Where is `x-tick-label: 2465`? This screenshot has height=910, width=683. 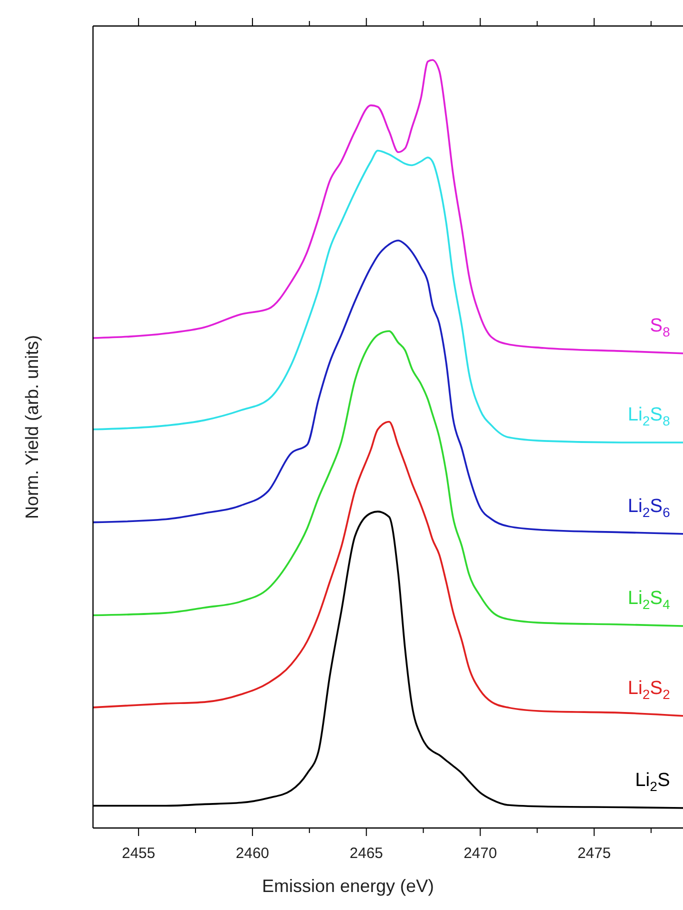
x-tick-label: 2465 is located at coordinates (367, 853).